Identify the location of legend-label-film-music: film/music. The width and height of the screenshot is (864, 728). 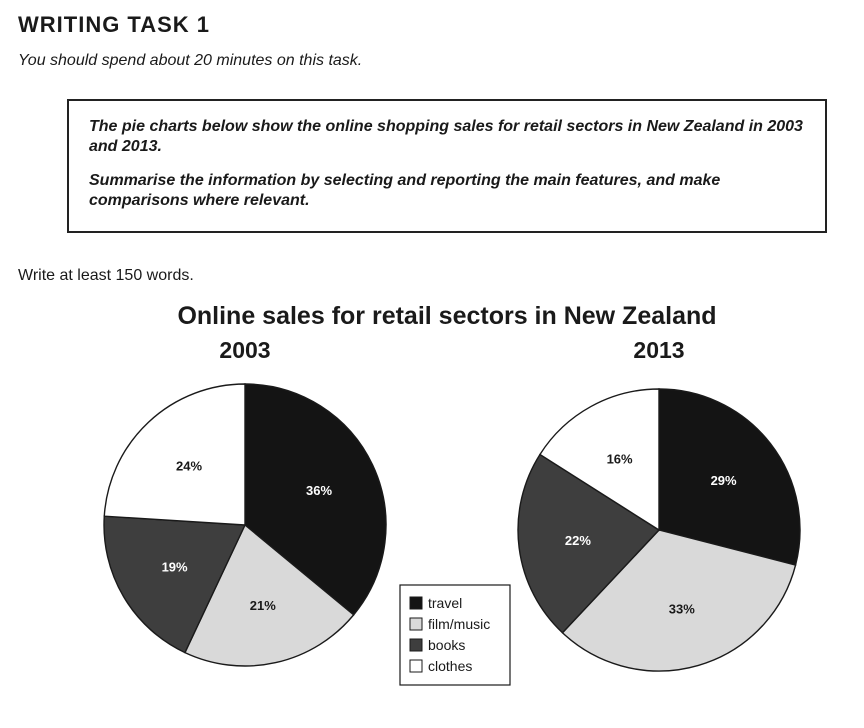
(459, 624).